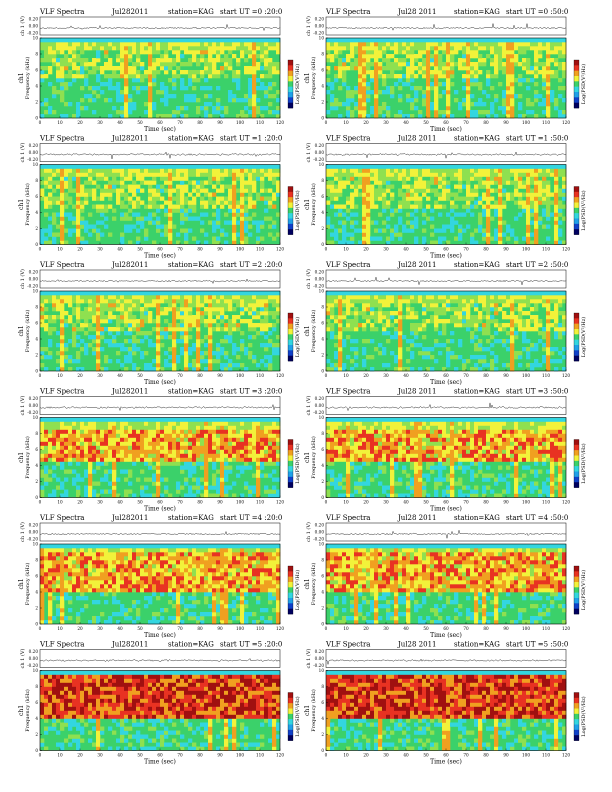 Image resolution: width=612 pixels, height=792 pixels. Describe the element at coordinates (36, 102) in the screenshot. I see `y-tick-label: 2` at that location.